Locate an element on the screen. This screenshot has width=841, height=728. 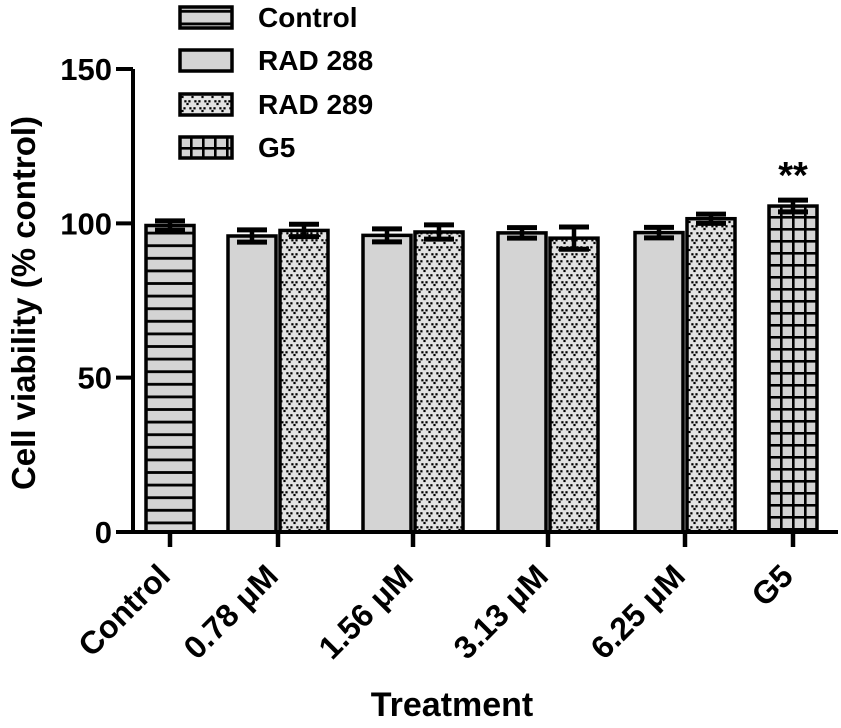
legend-item-control: Control is located at coordinates (268, 17).